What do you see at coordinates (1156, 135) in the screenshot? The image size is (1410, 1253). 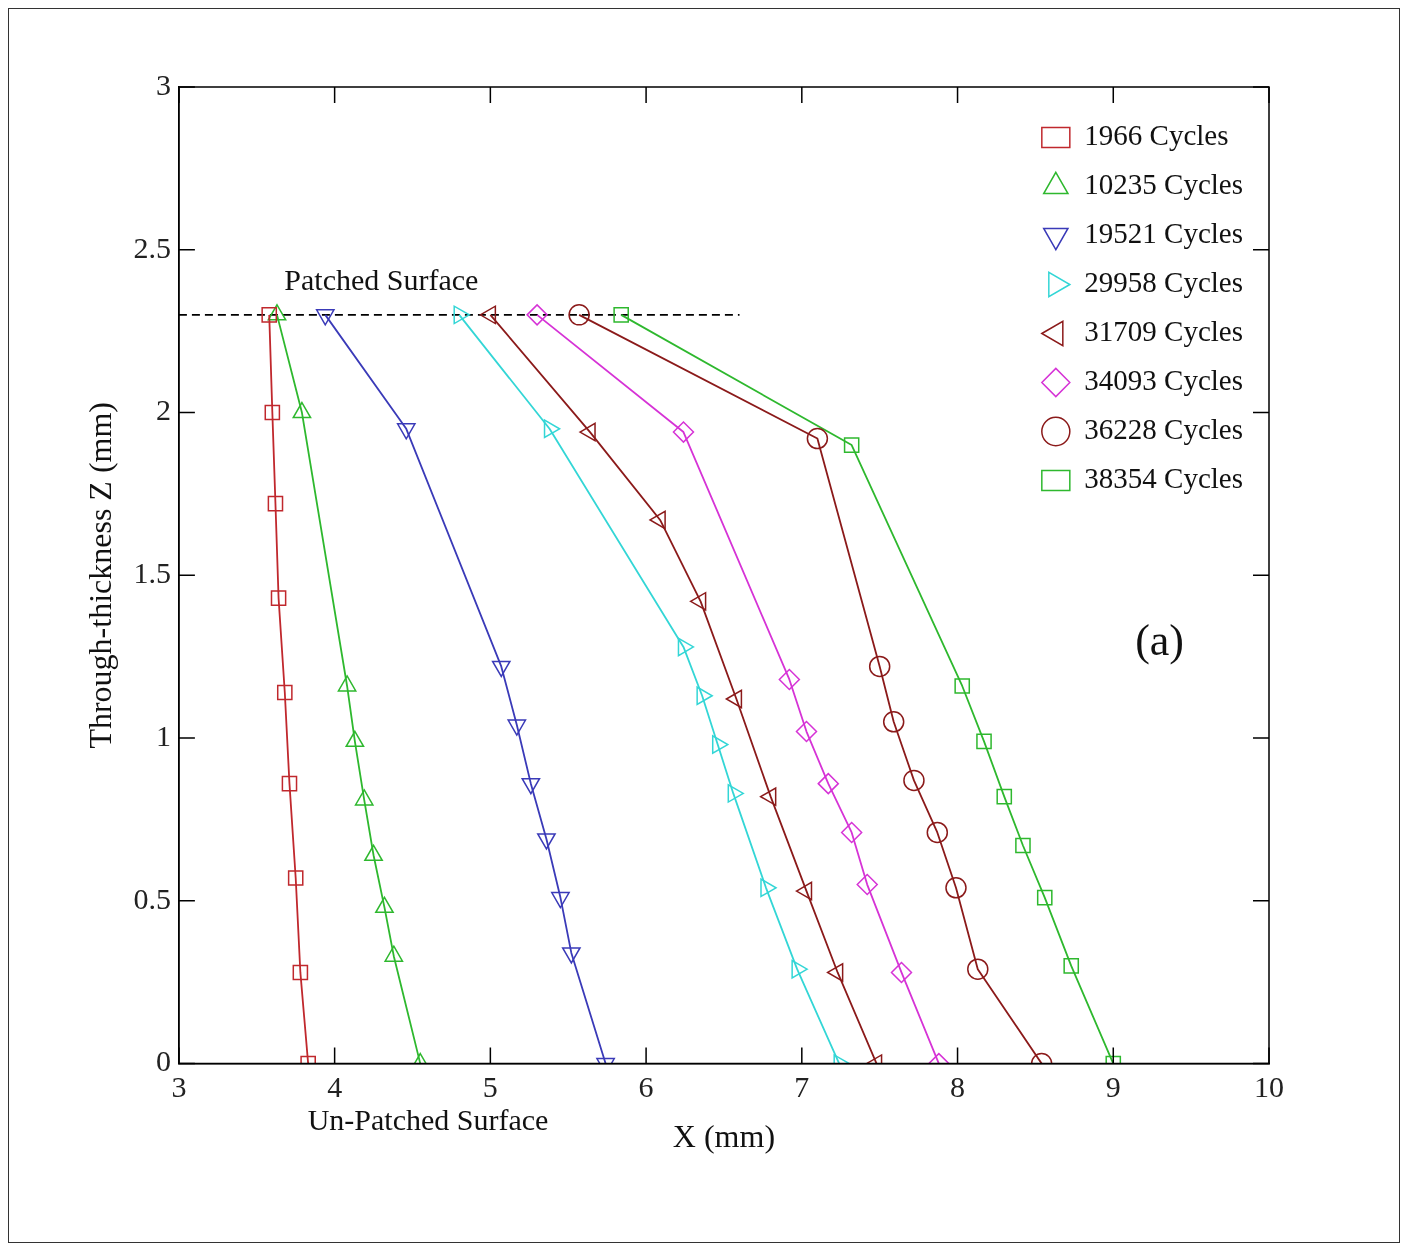 I see `legend-label: 1966 Cycles` at bounding box center [1156, 135].